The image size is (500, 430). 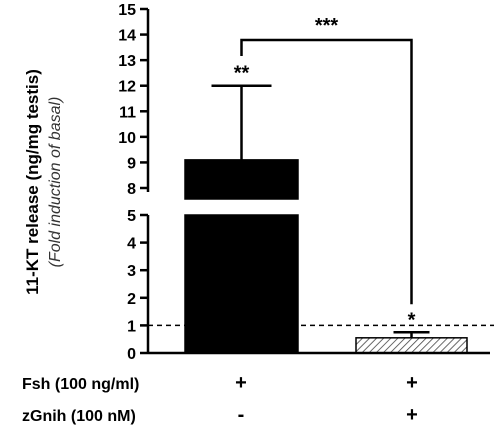 What do you see at coordinates (412, 320) in the screenshot?
I see `significance-mark-bar-2: *` at bounding box center [412, 320].